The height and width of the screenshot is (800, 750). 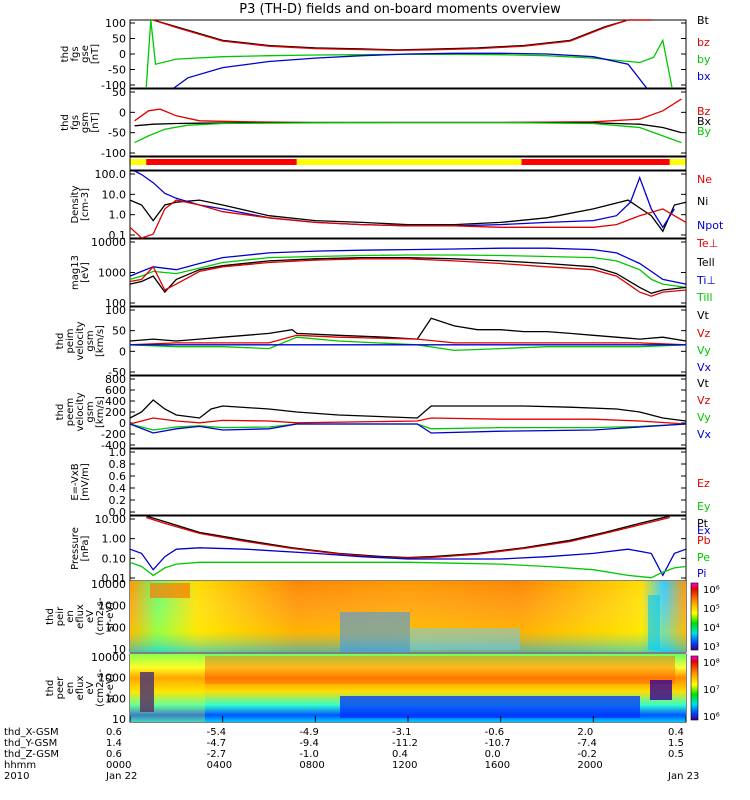 What do you see at coordinates (114, 578) in the screenshot?
I see `y-tick-label: 0.01` at bounding box center [114, 578].